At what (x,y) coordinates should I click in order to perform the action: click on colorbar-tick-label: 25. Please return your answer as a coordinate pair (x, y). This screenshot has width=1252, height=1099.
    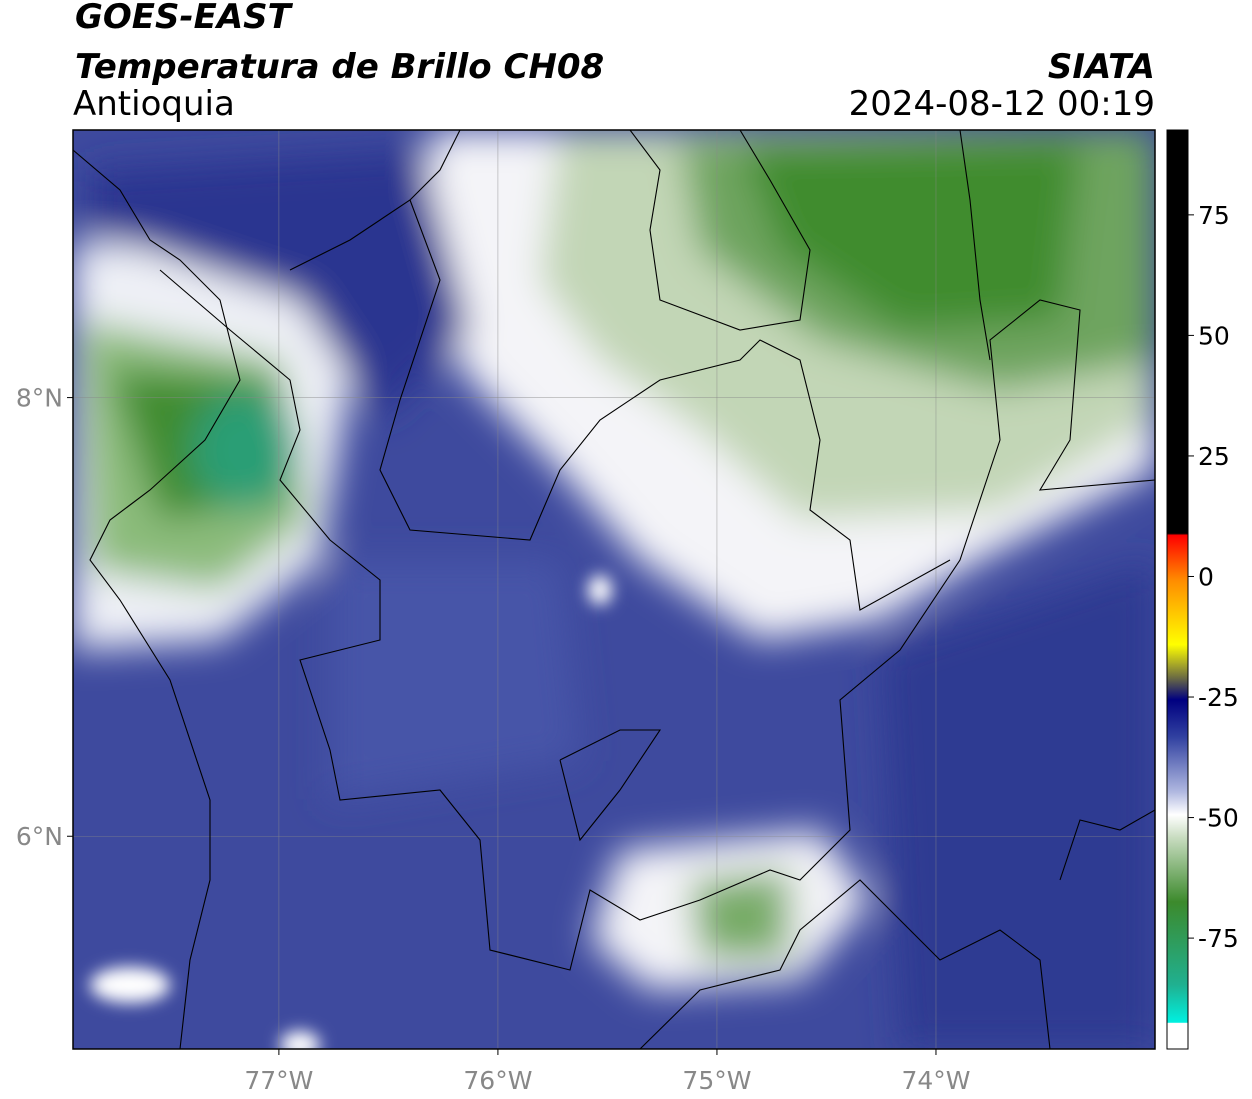
    Looking at the image, I should click on (1214, 456).